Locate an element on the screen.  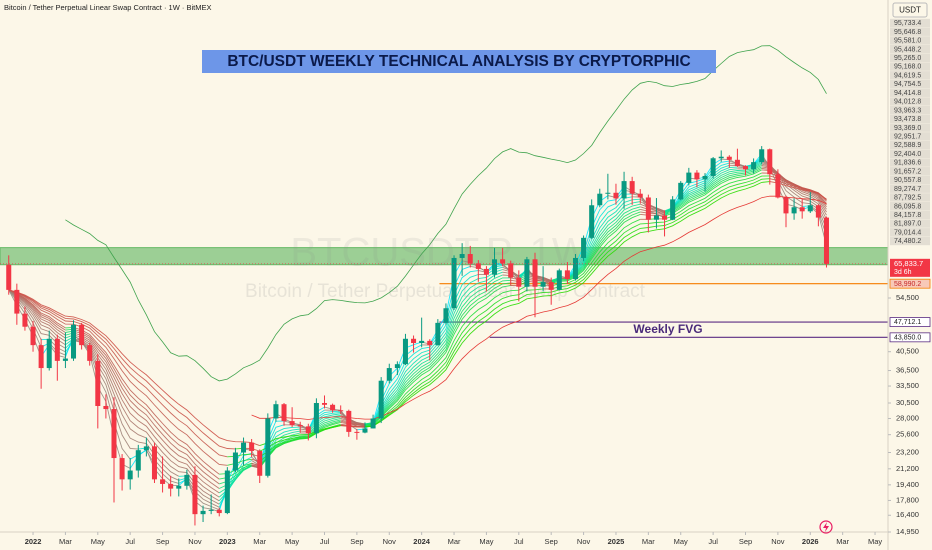
last-price-box is located at coordinates (910, 267).